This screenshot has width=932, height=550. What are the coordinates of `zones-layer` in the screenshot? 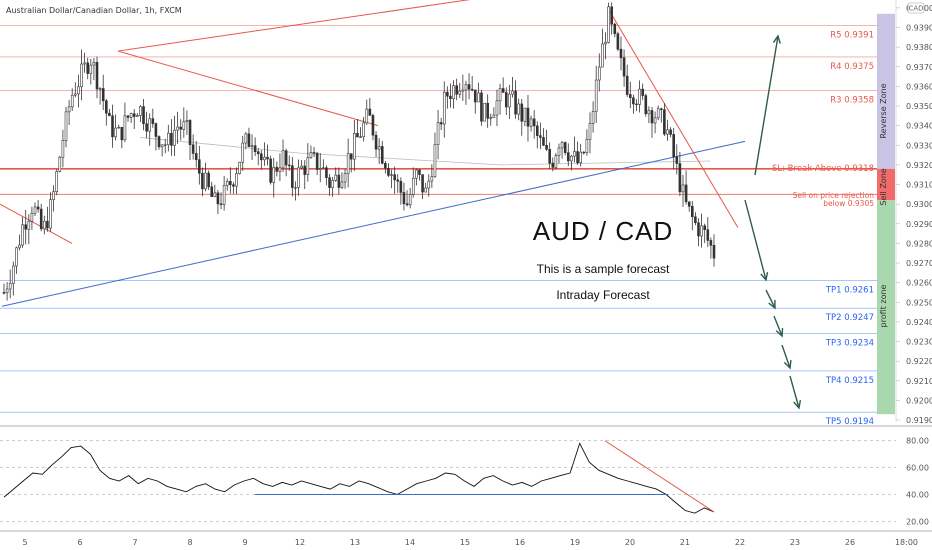 It's located at (886, 214).